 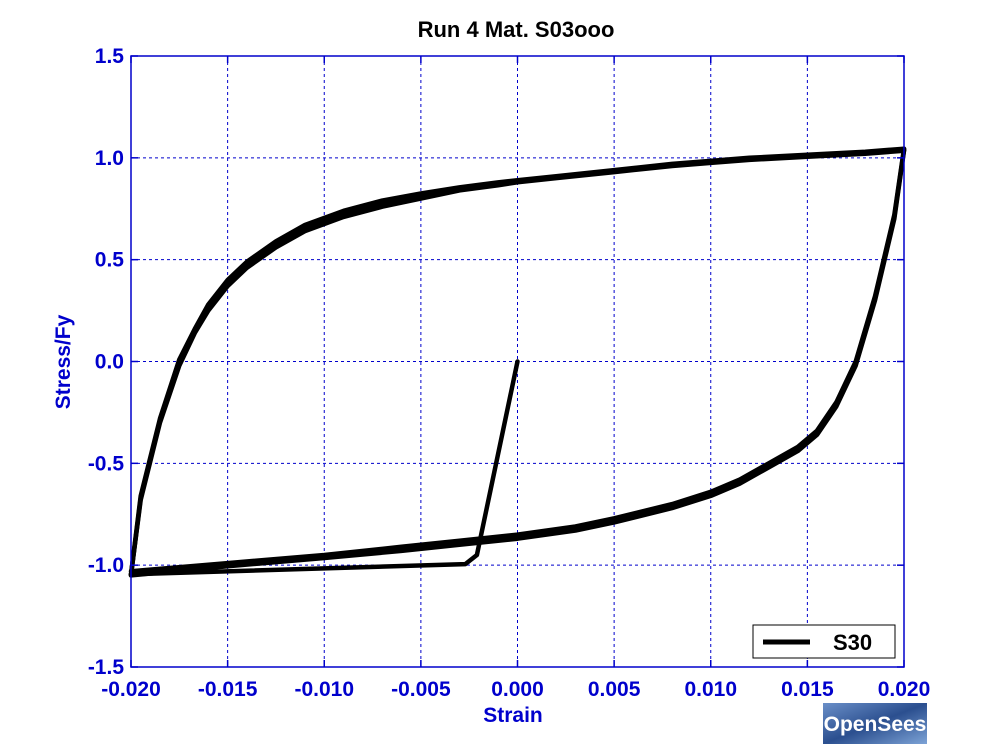 I want to click on x-tick-label: 0.020, so click(x=904, y=689).